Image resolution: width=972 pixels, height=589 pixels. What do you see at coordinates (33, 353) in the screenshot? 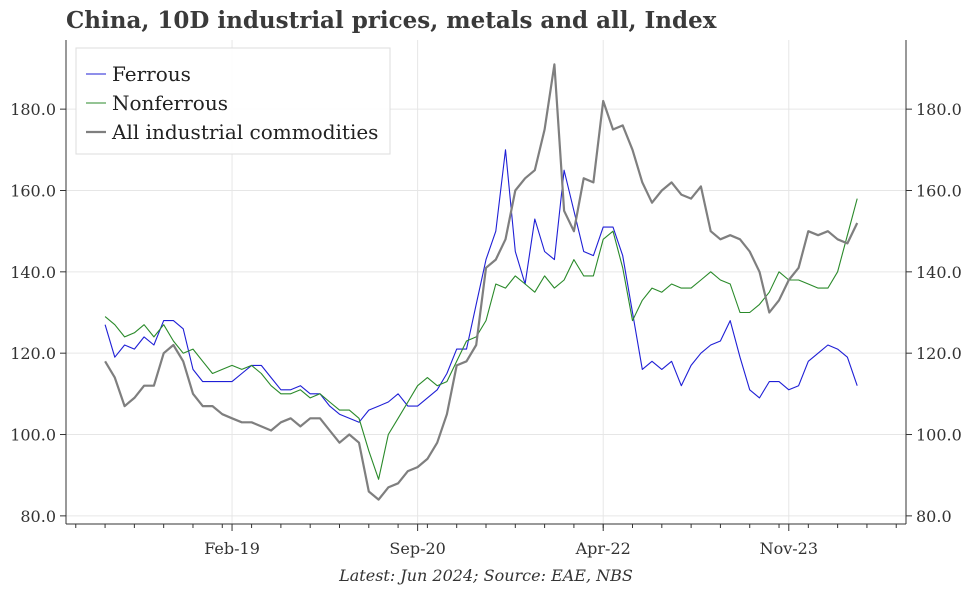
I see `y-tick-label-left: 120.0` at bounding box center [33, 353].